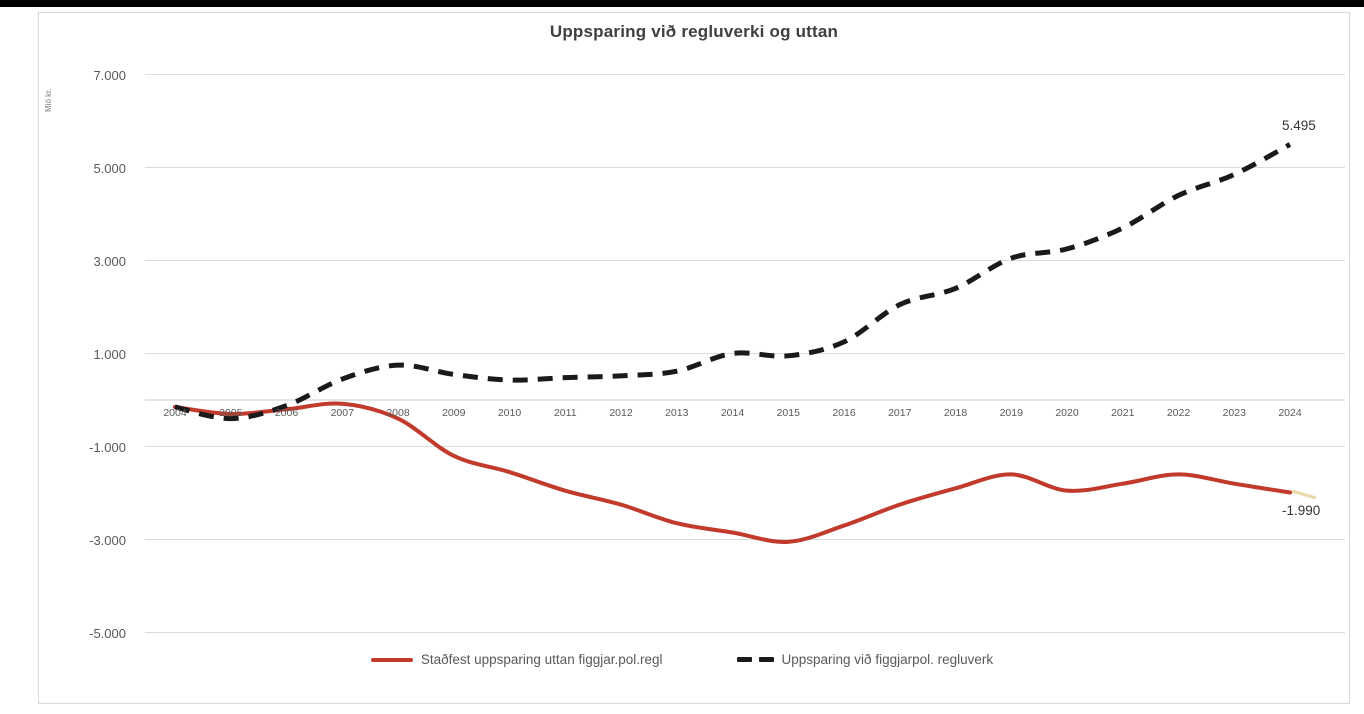 This screenshot has height=714, width=1364. I want to click on y-tick-label: -5.000, so click(107, 633).